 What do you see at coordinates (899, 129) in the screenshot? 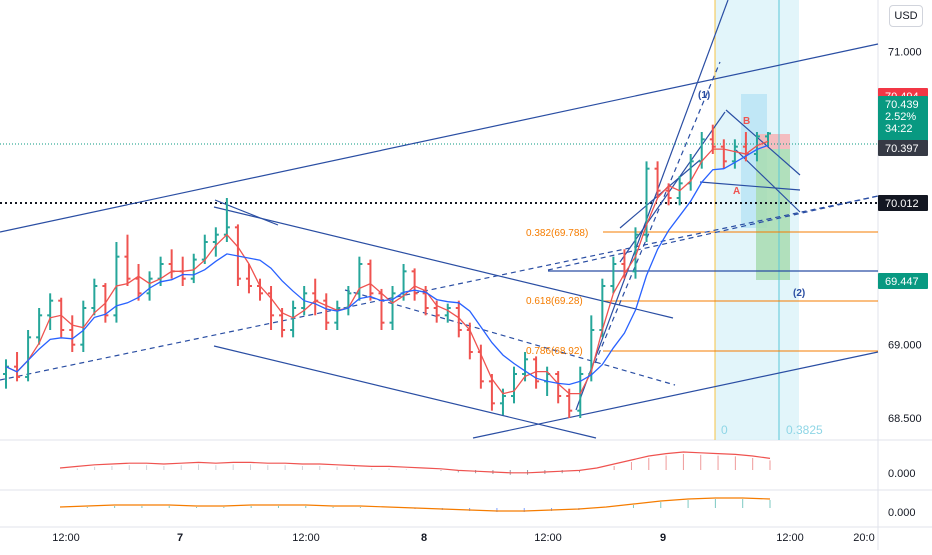
I see `price-tag-extra: 34:22` at bounding box center [899, 129].